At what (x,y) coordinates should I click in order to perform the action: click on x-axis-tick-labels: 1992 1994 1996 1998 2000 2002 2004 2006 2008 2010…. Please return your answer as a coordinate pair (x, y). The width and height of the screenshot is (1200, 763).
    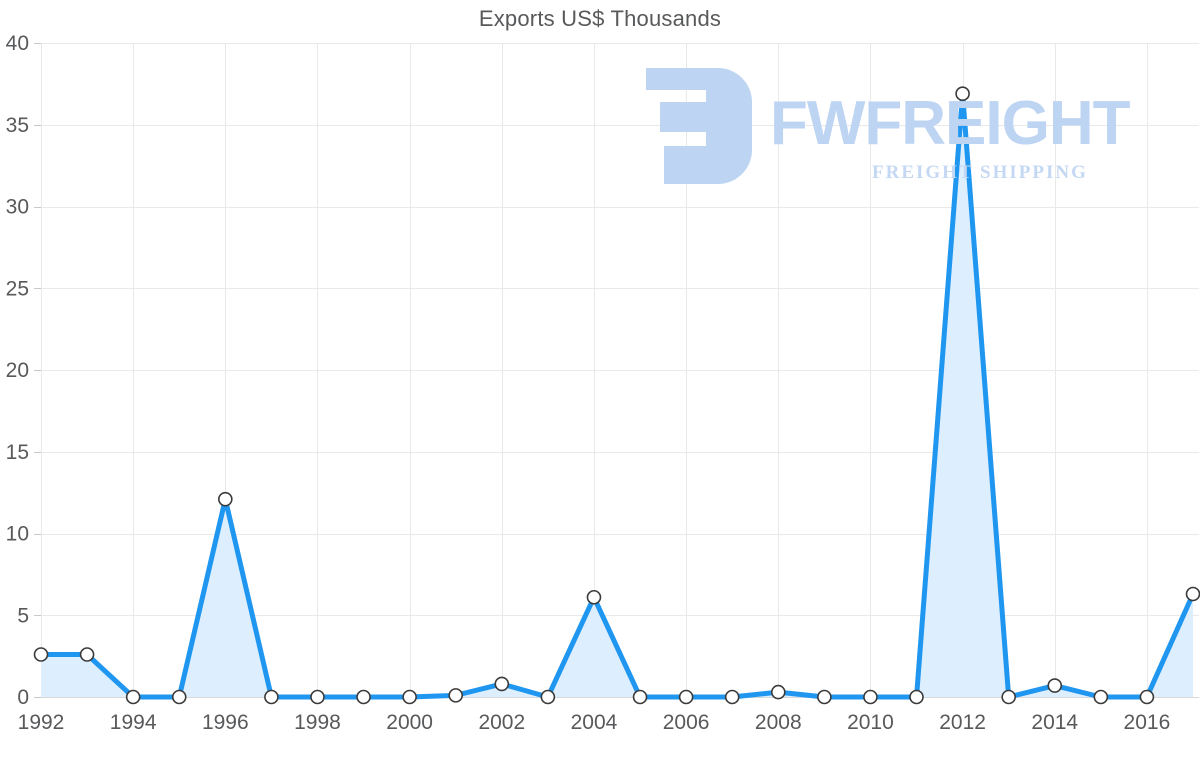
    Looking at the image, I should click on (594, 722).